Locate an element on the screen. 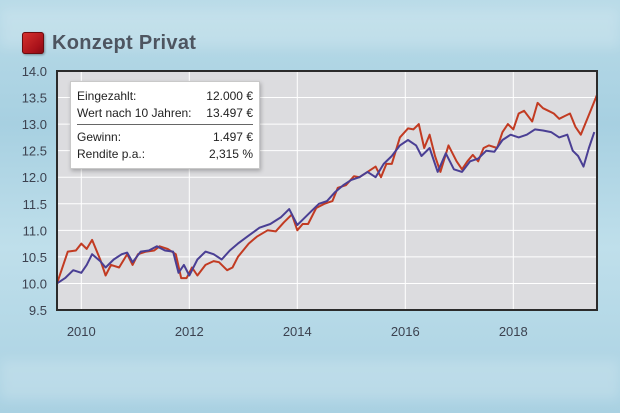 The width and height of the screenshot is (620, 413). y-tick-label: 11.0 is located at coordinates (35, 230).